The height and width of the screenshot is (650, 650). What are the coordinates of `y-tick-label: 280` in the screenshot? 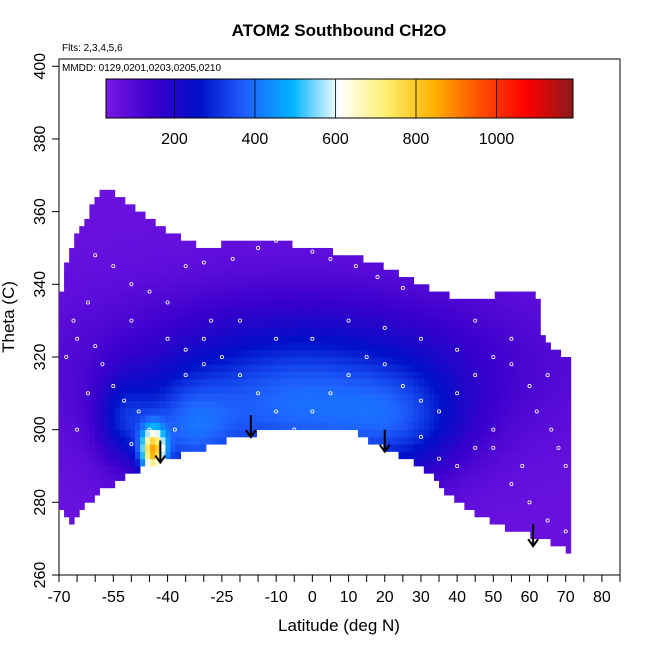 It's located at (40, 502).